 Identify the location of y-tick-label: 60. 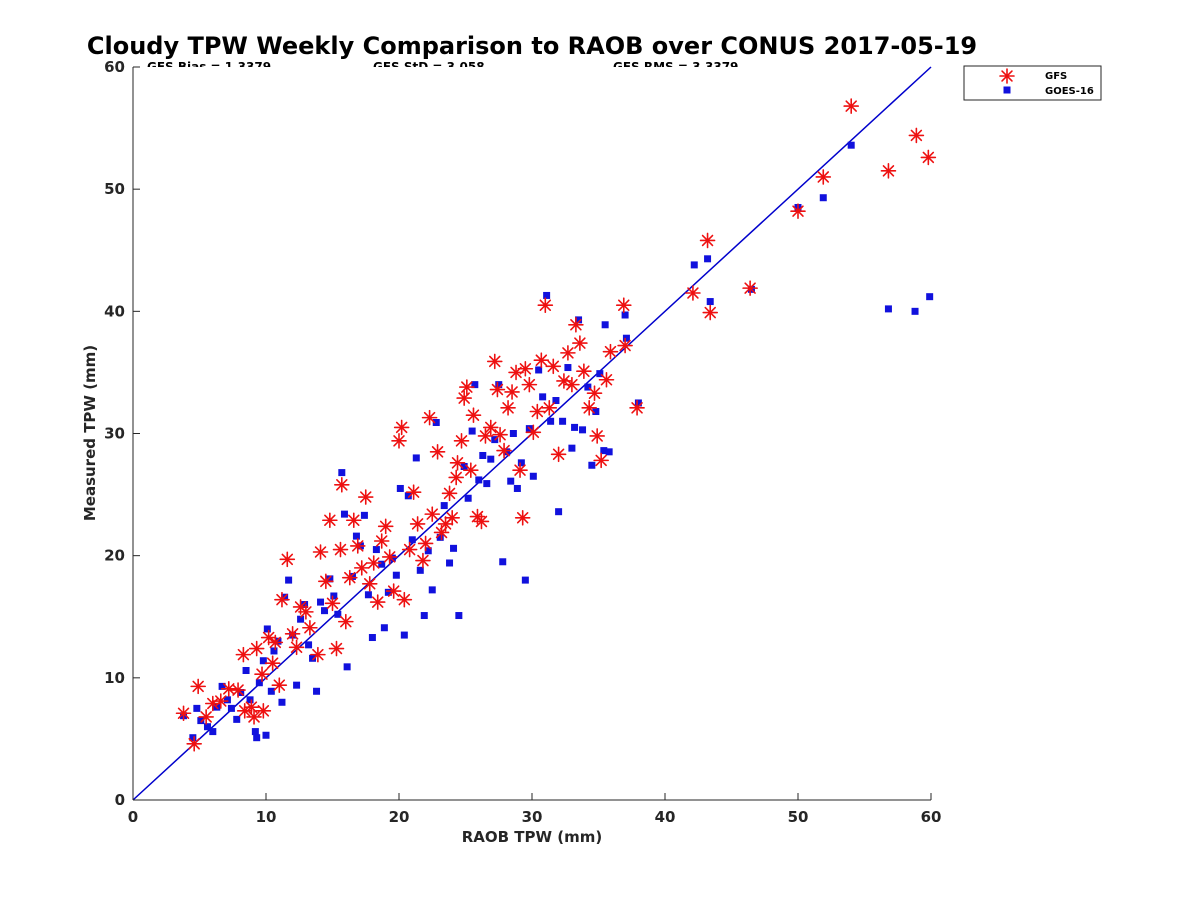
(114, 67).